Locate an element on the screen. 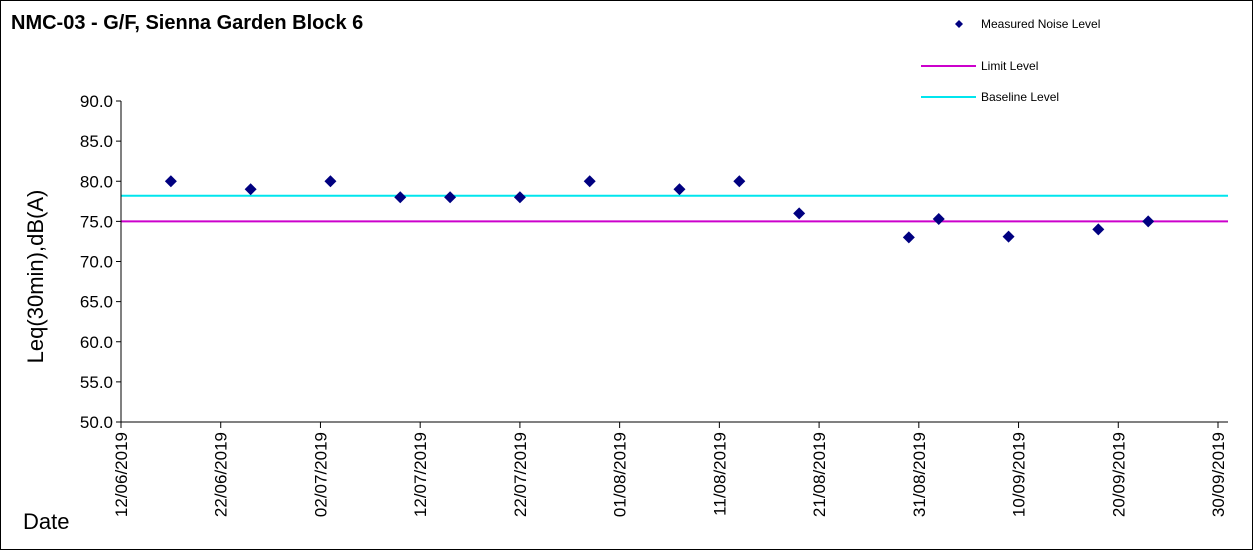 This screenshot has width=1253, height=551. x-tick-label: 11/08/2019 is located at coordinates (719, 474).